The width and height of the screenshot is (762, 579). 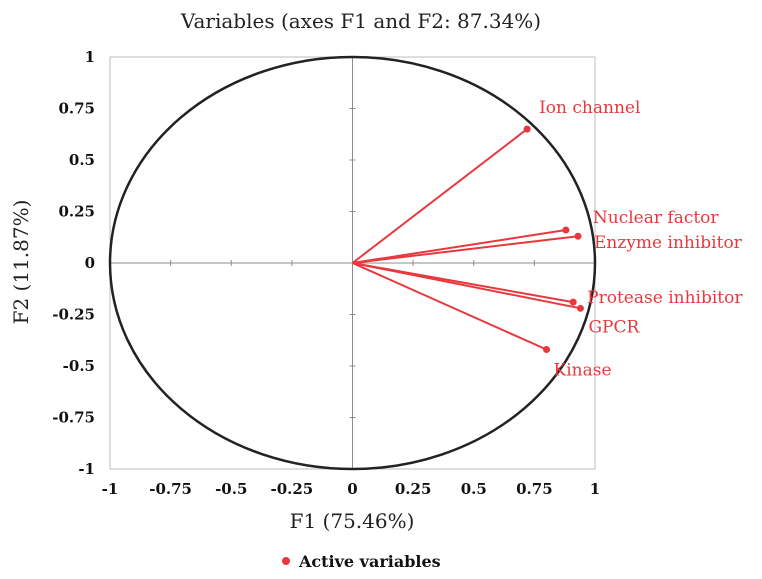 What do you see at coordinates (466, 286) in the screenshot?
I see `vector-gpcr` at bounding box center [466, 286].